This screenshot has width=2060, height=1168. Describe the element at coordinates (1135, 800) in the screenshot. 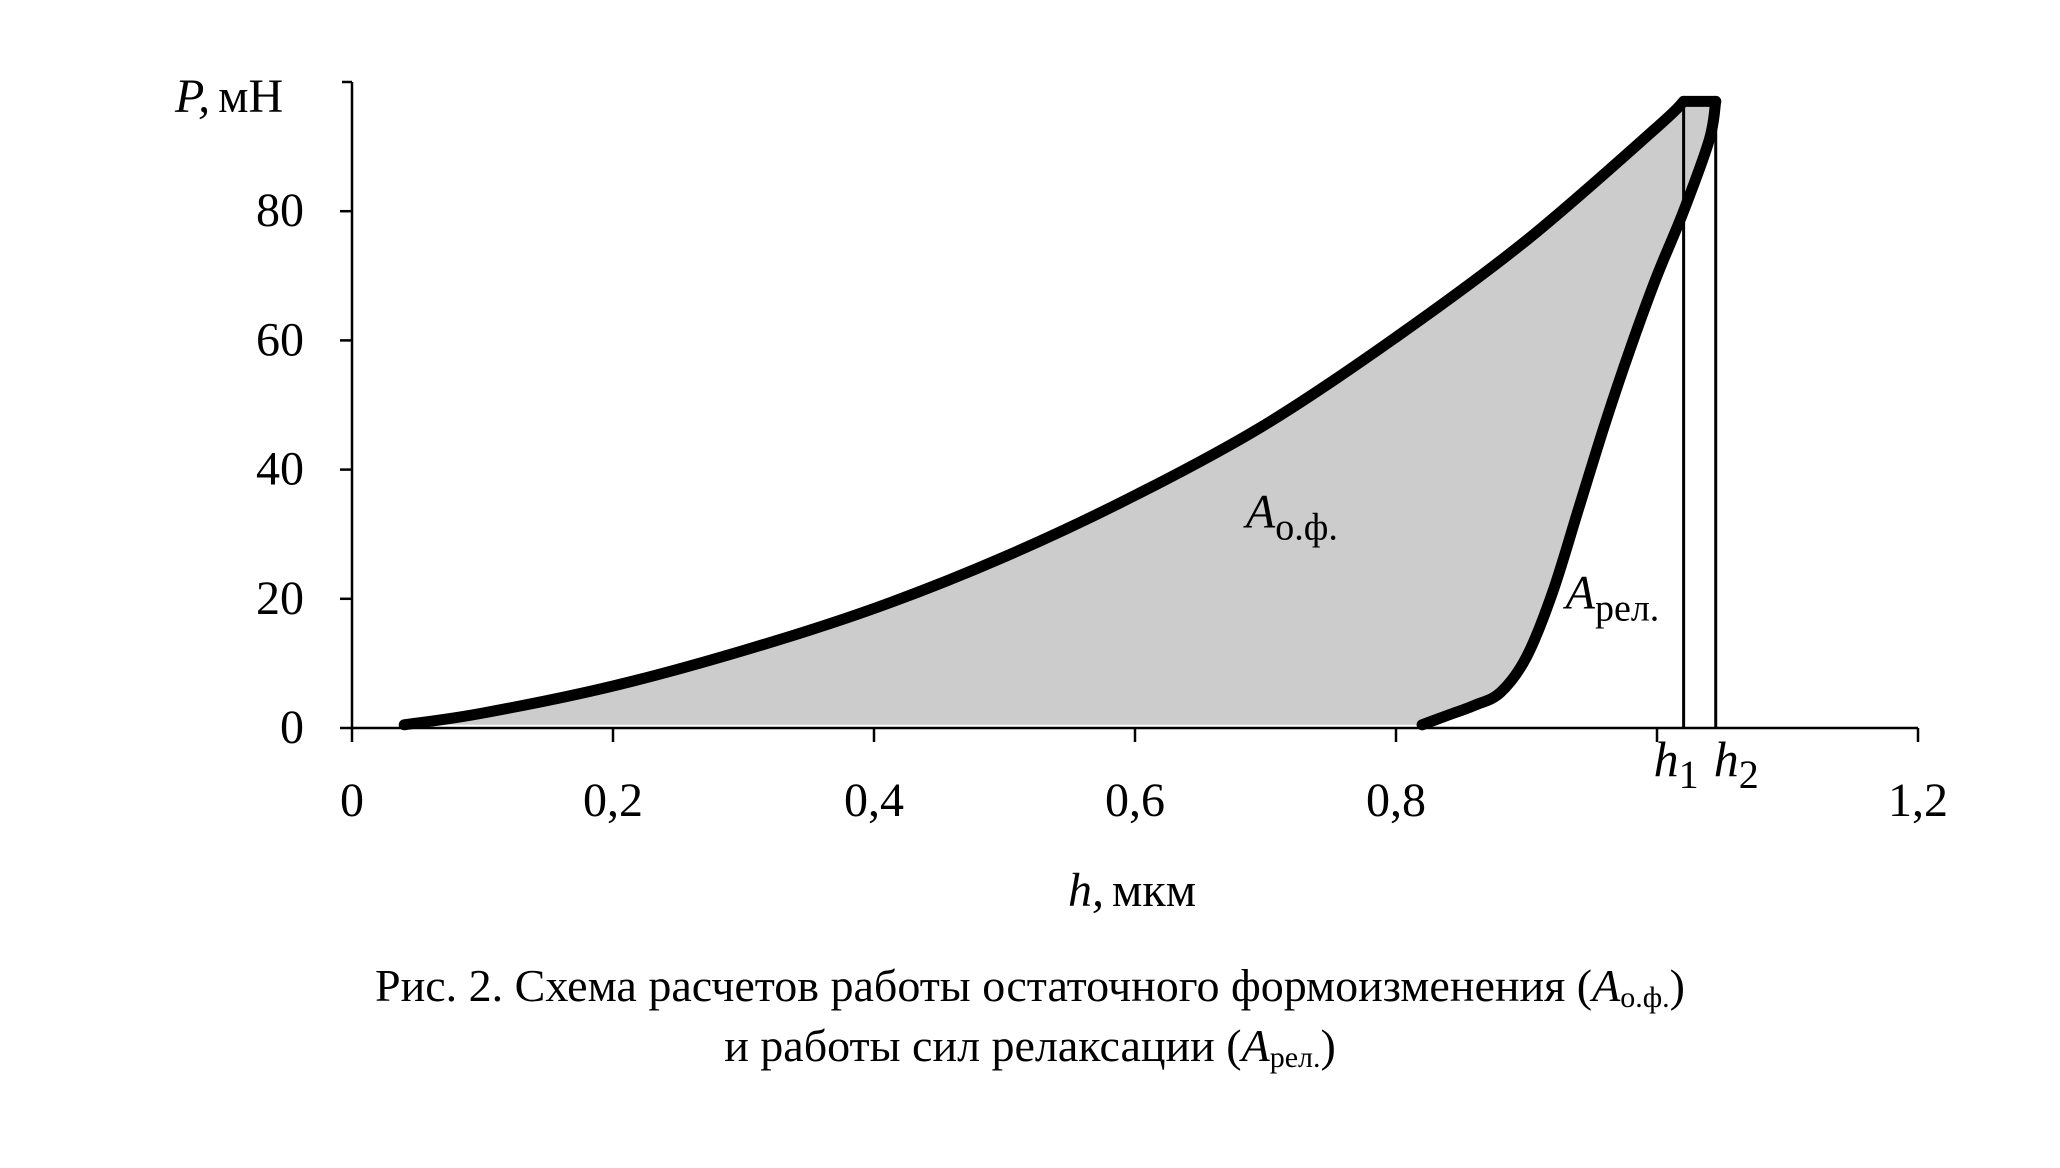

I see `x-tick-label: 0,6` at that location.